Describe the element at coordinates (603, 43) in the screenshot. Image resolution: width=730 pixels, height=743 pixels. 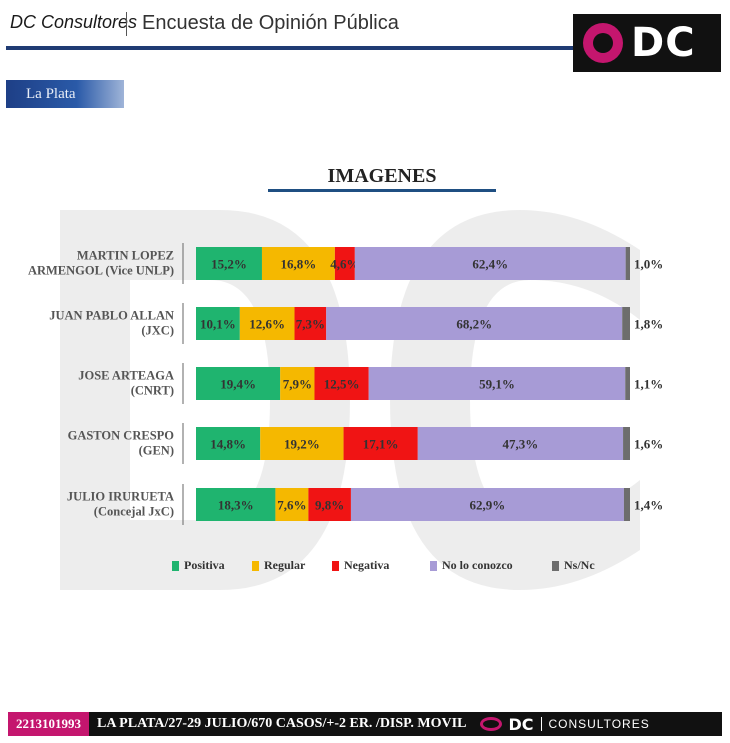
I see `logo-o-icon` at that location.